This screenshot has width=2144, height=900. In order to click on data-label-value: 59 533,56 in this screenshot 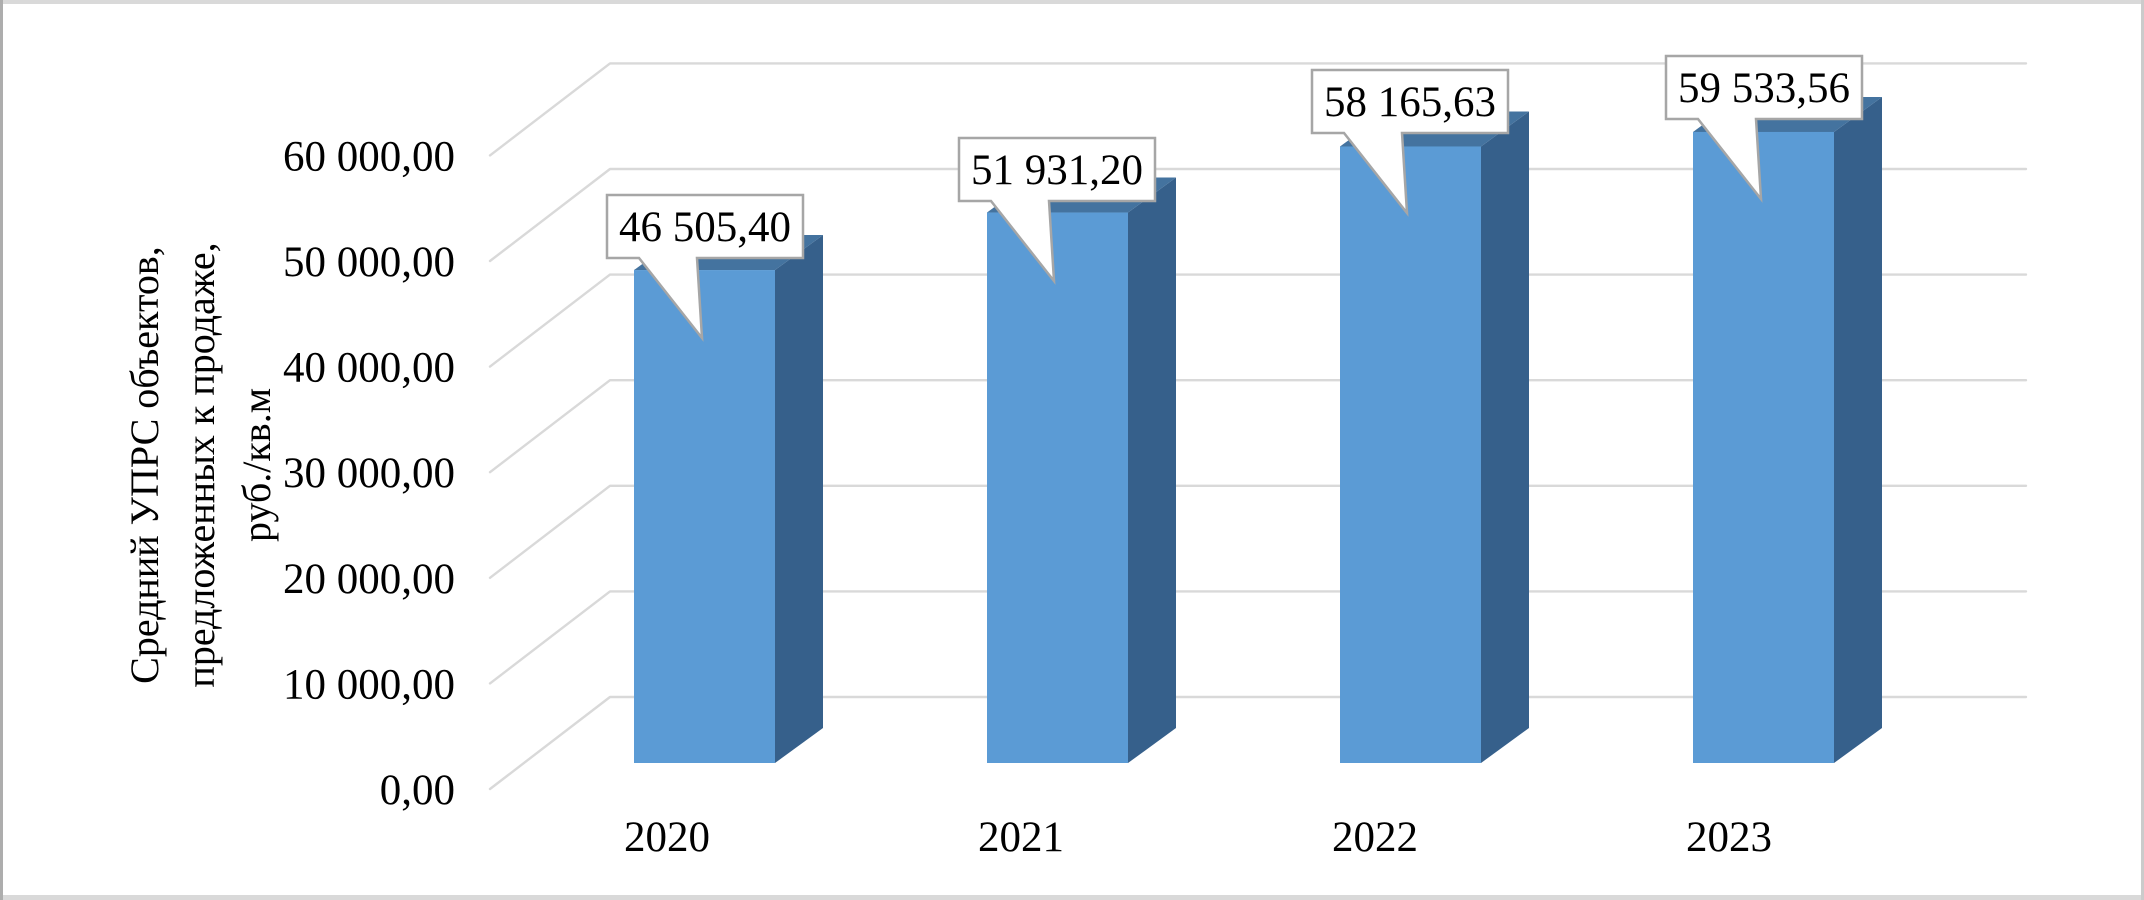, I will do `click(1764, 88)`.